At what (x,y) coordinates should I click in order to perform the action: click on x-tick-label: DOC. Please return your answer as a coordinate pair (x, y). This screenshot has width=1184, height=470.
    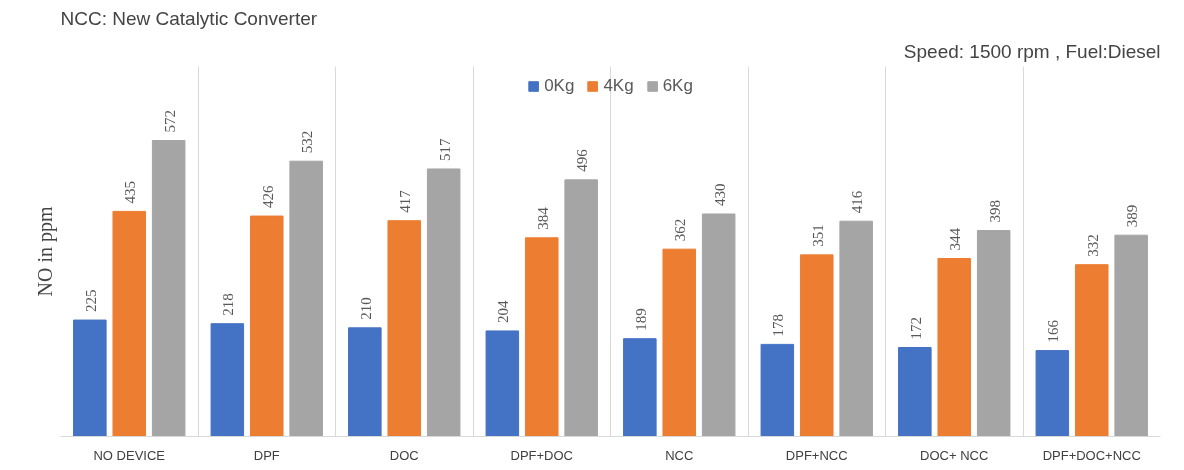
    Looking at the image, I should click on (404, 455).